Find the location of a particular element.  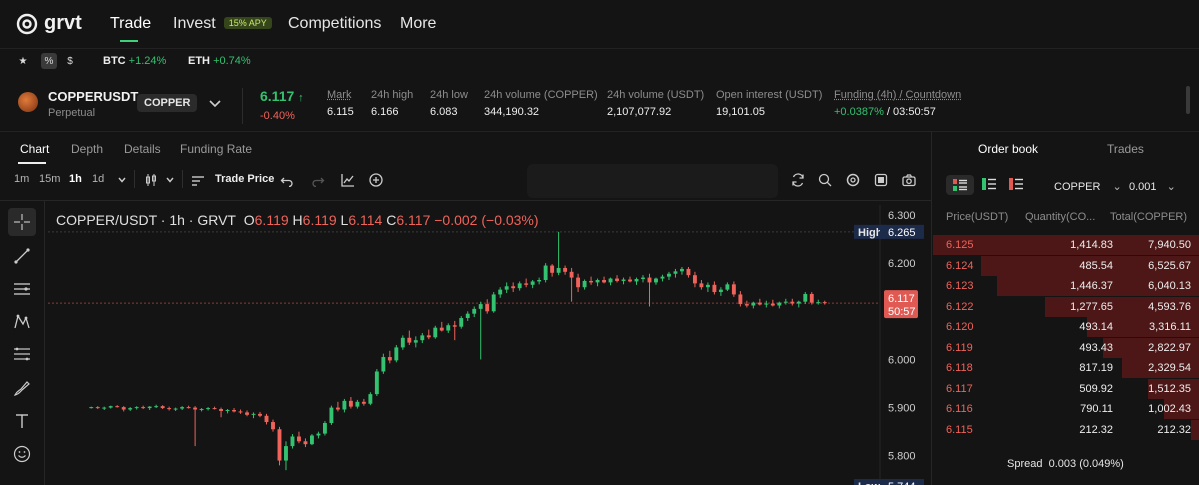

tab-depth: Depth is located at coordinates (87, 149).